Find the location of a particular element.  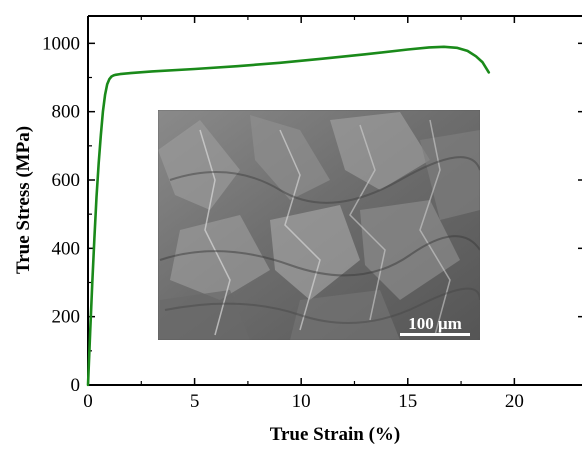

x-tick-label: 10 is located at coordinates (301, 401).